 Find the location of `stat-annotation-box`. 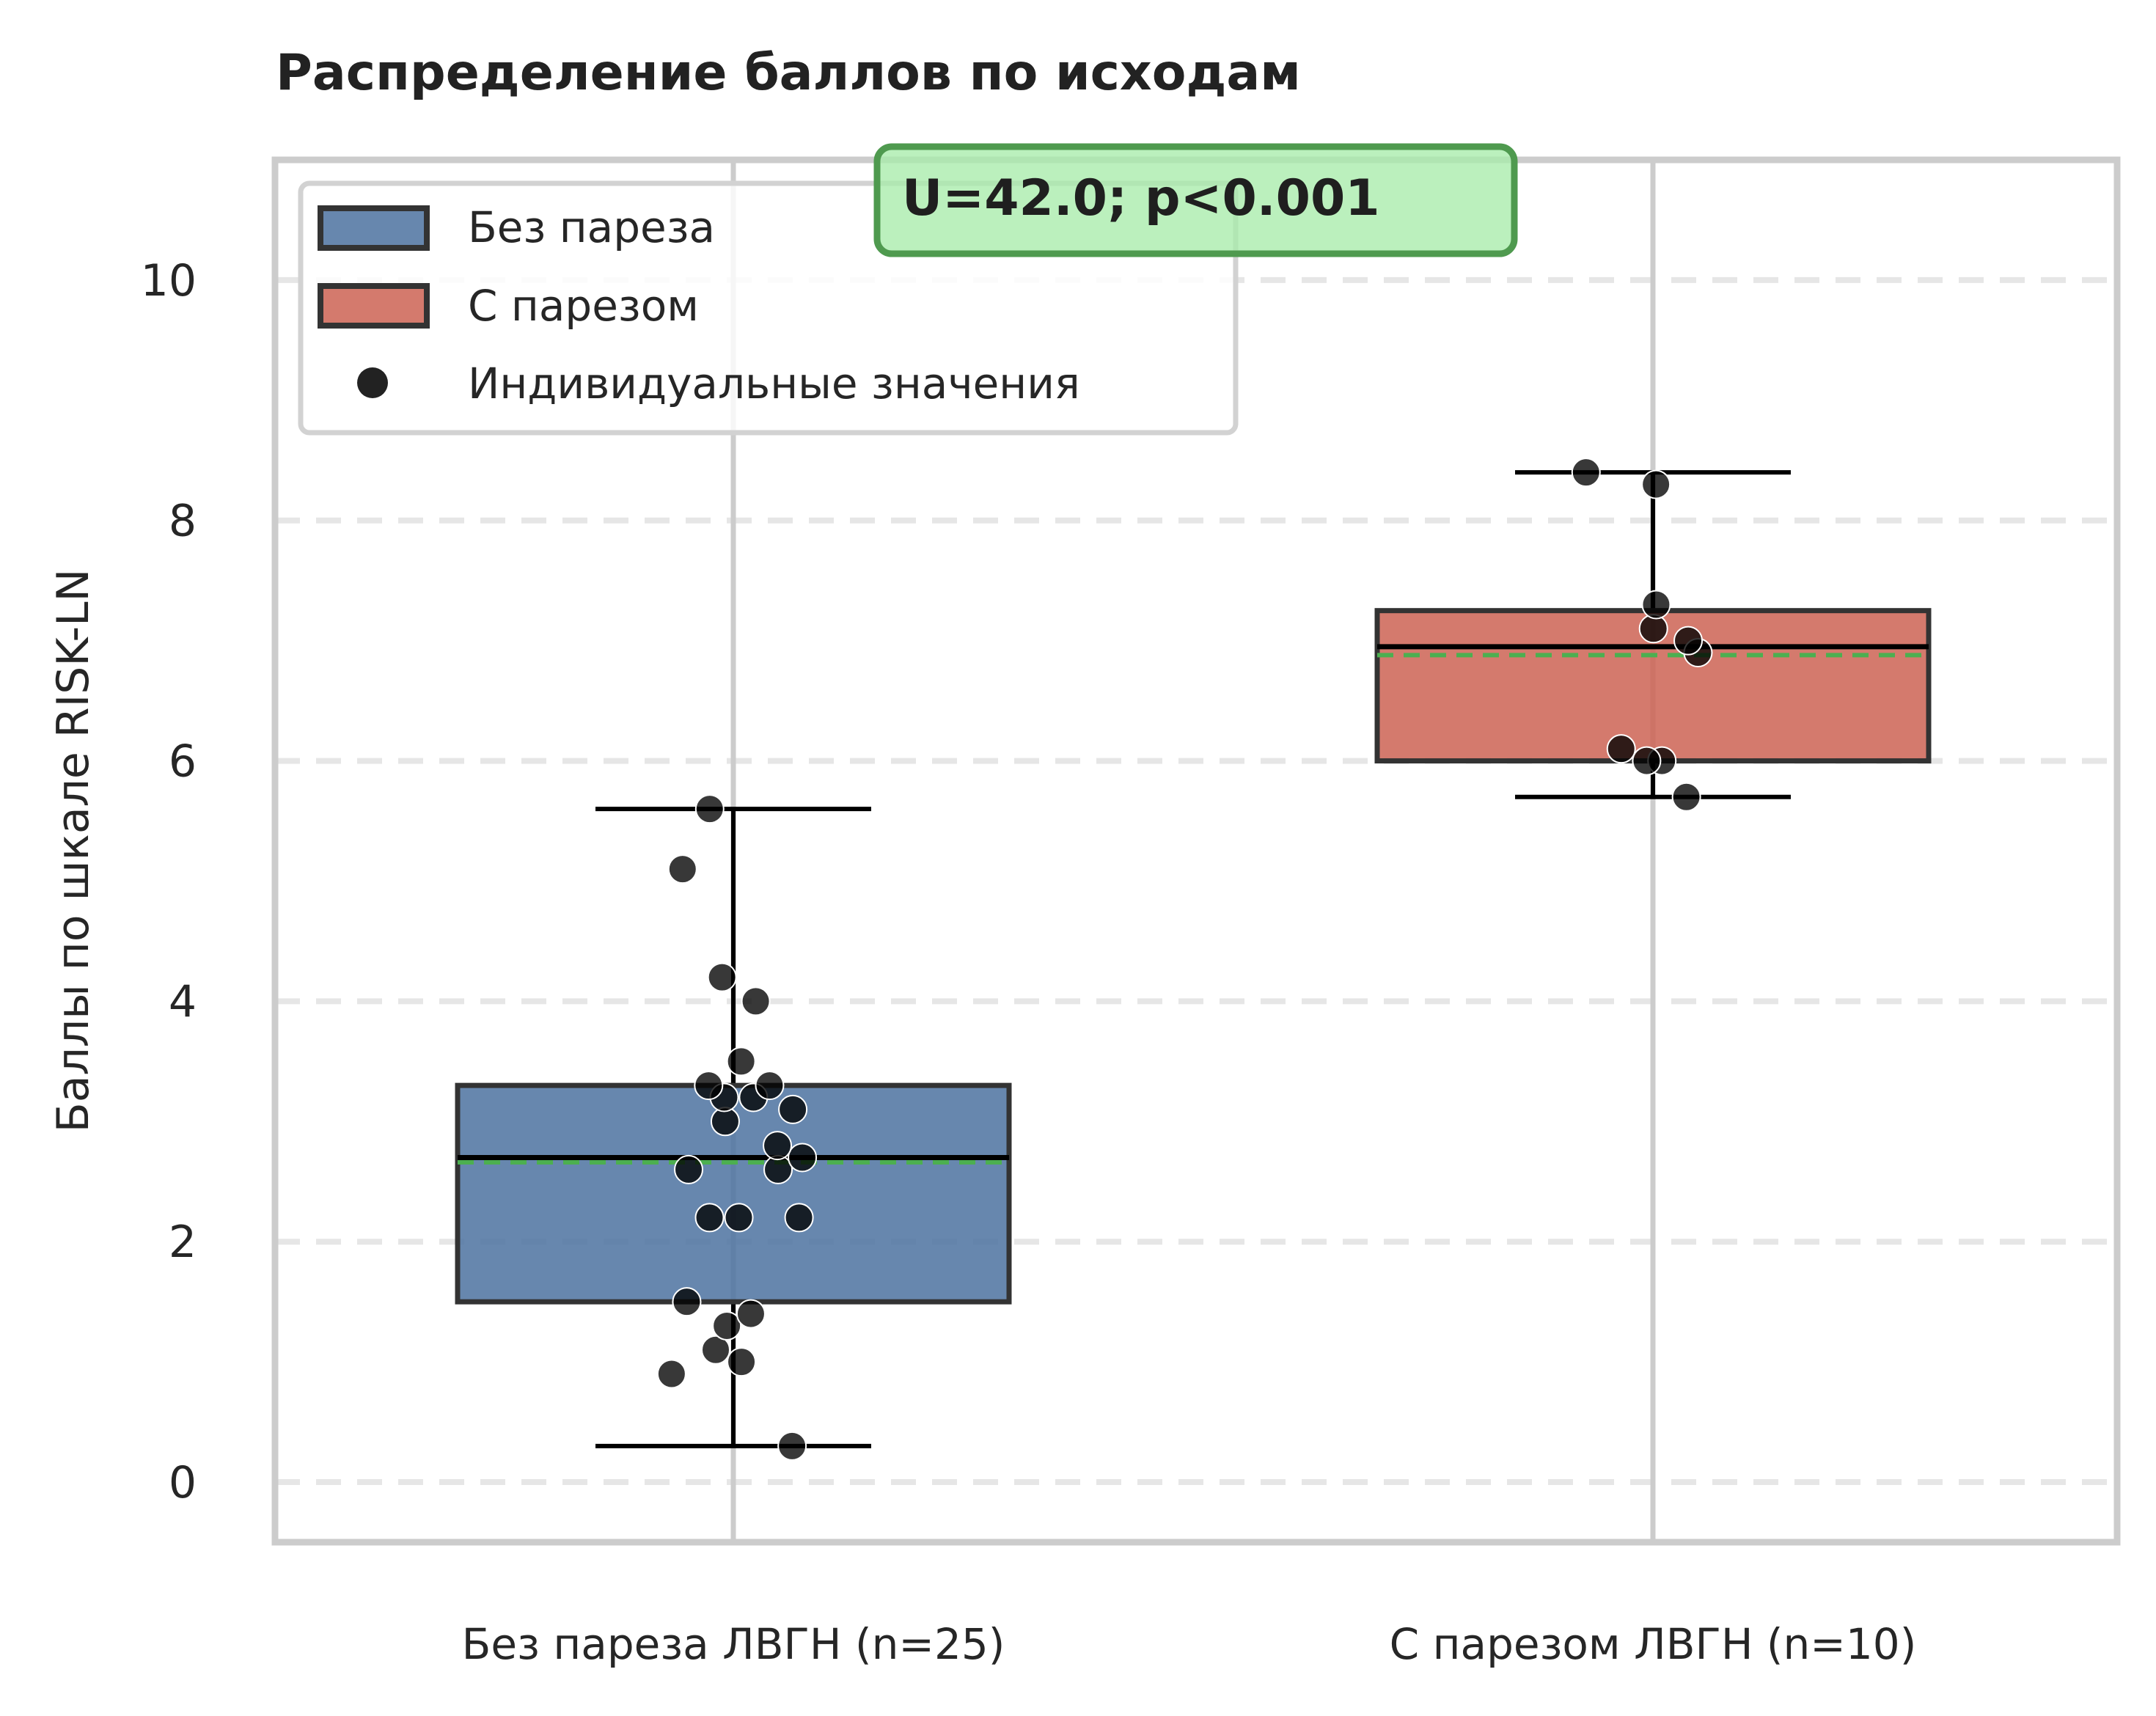

stat-annotation-box is located at coordinates (1195, 200).